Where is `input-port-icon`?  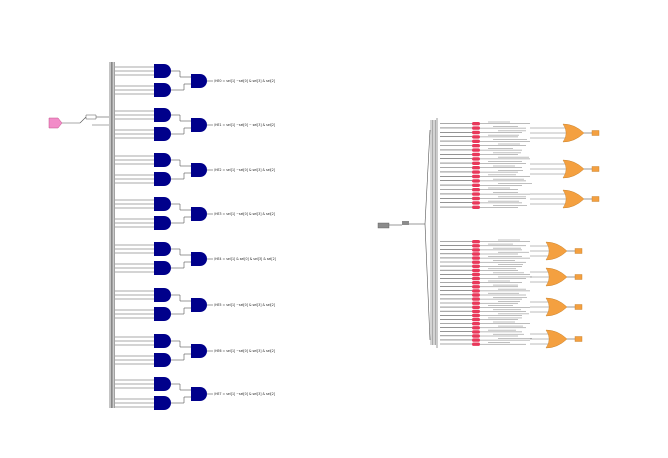 input-port-icon is located at coordinates (55, 123).